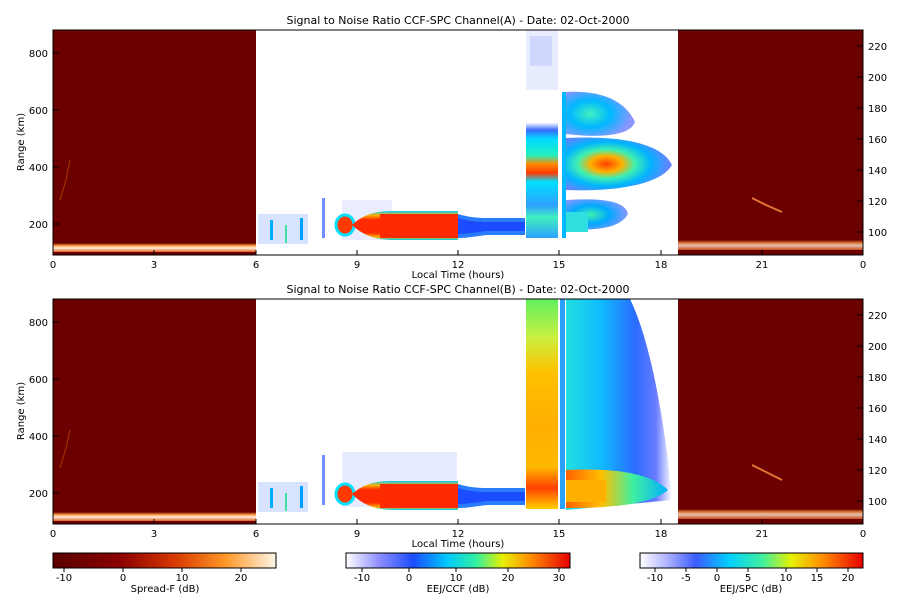  What do you see at coordinates (21, 142) in the screenshot?
I see `y-axis-label-a: Range (km)` at bounding box center [21, 142].